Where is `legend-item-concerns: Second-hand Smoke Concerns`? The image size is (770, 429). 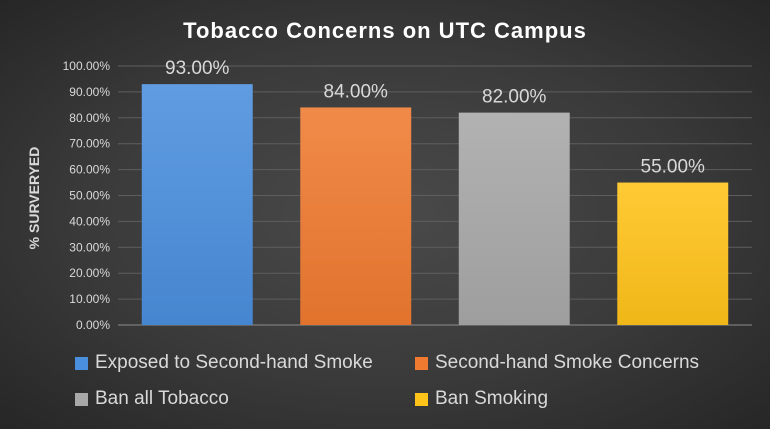 legend-item-concerns: Second-hand Smoke Concerns is located at coordinates (585, 363).